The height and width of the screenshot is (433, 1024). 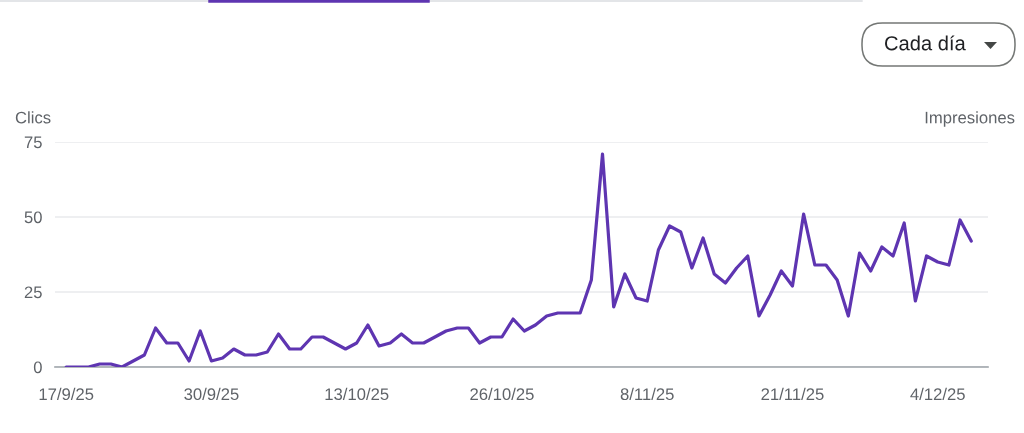 What do you see at coordinates (792, 394) in the screenshot?
I see `x-tick-label: 21/11/25` at bounding box center [792, 394].